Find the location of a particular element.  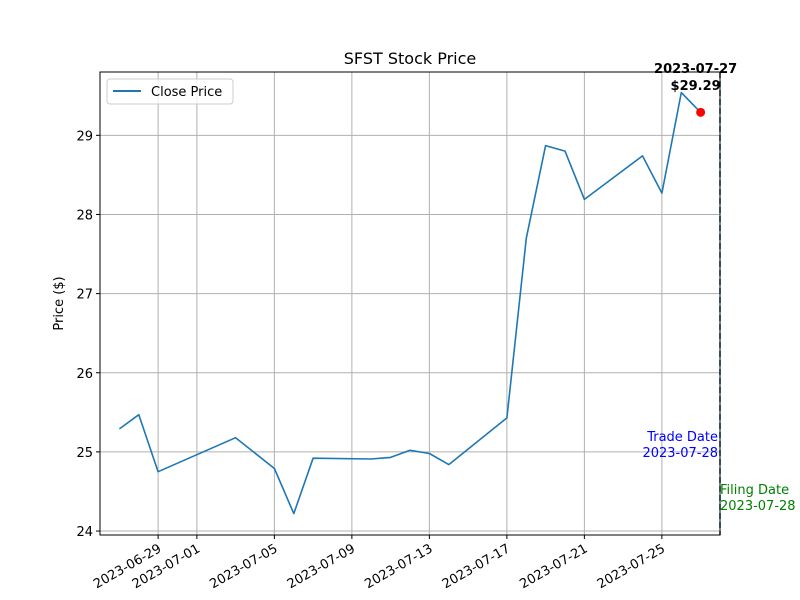

y-tick-label: 24 is located at coordinates (84, 532).